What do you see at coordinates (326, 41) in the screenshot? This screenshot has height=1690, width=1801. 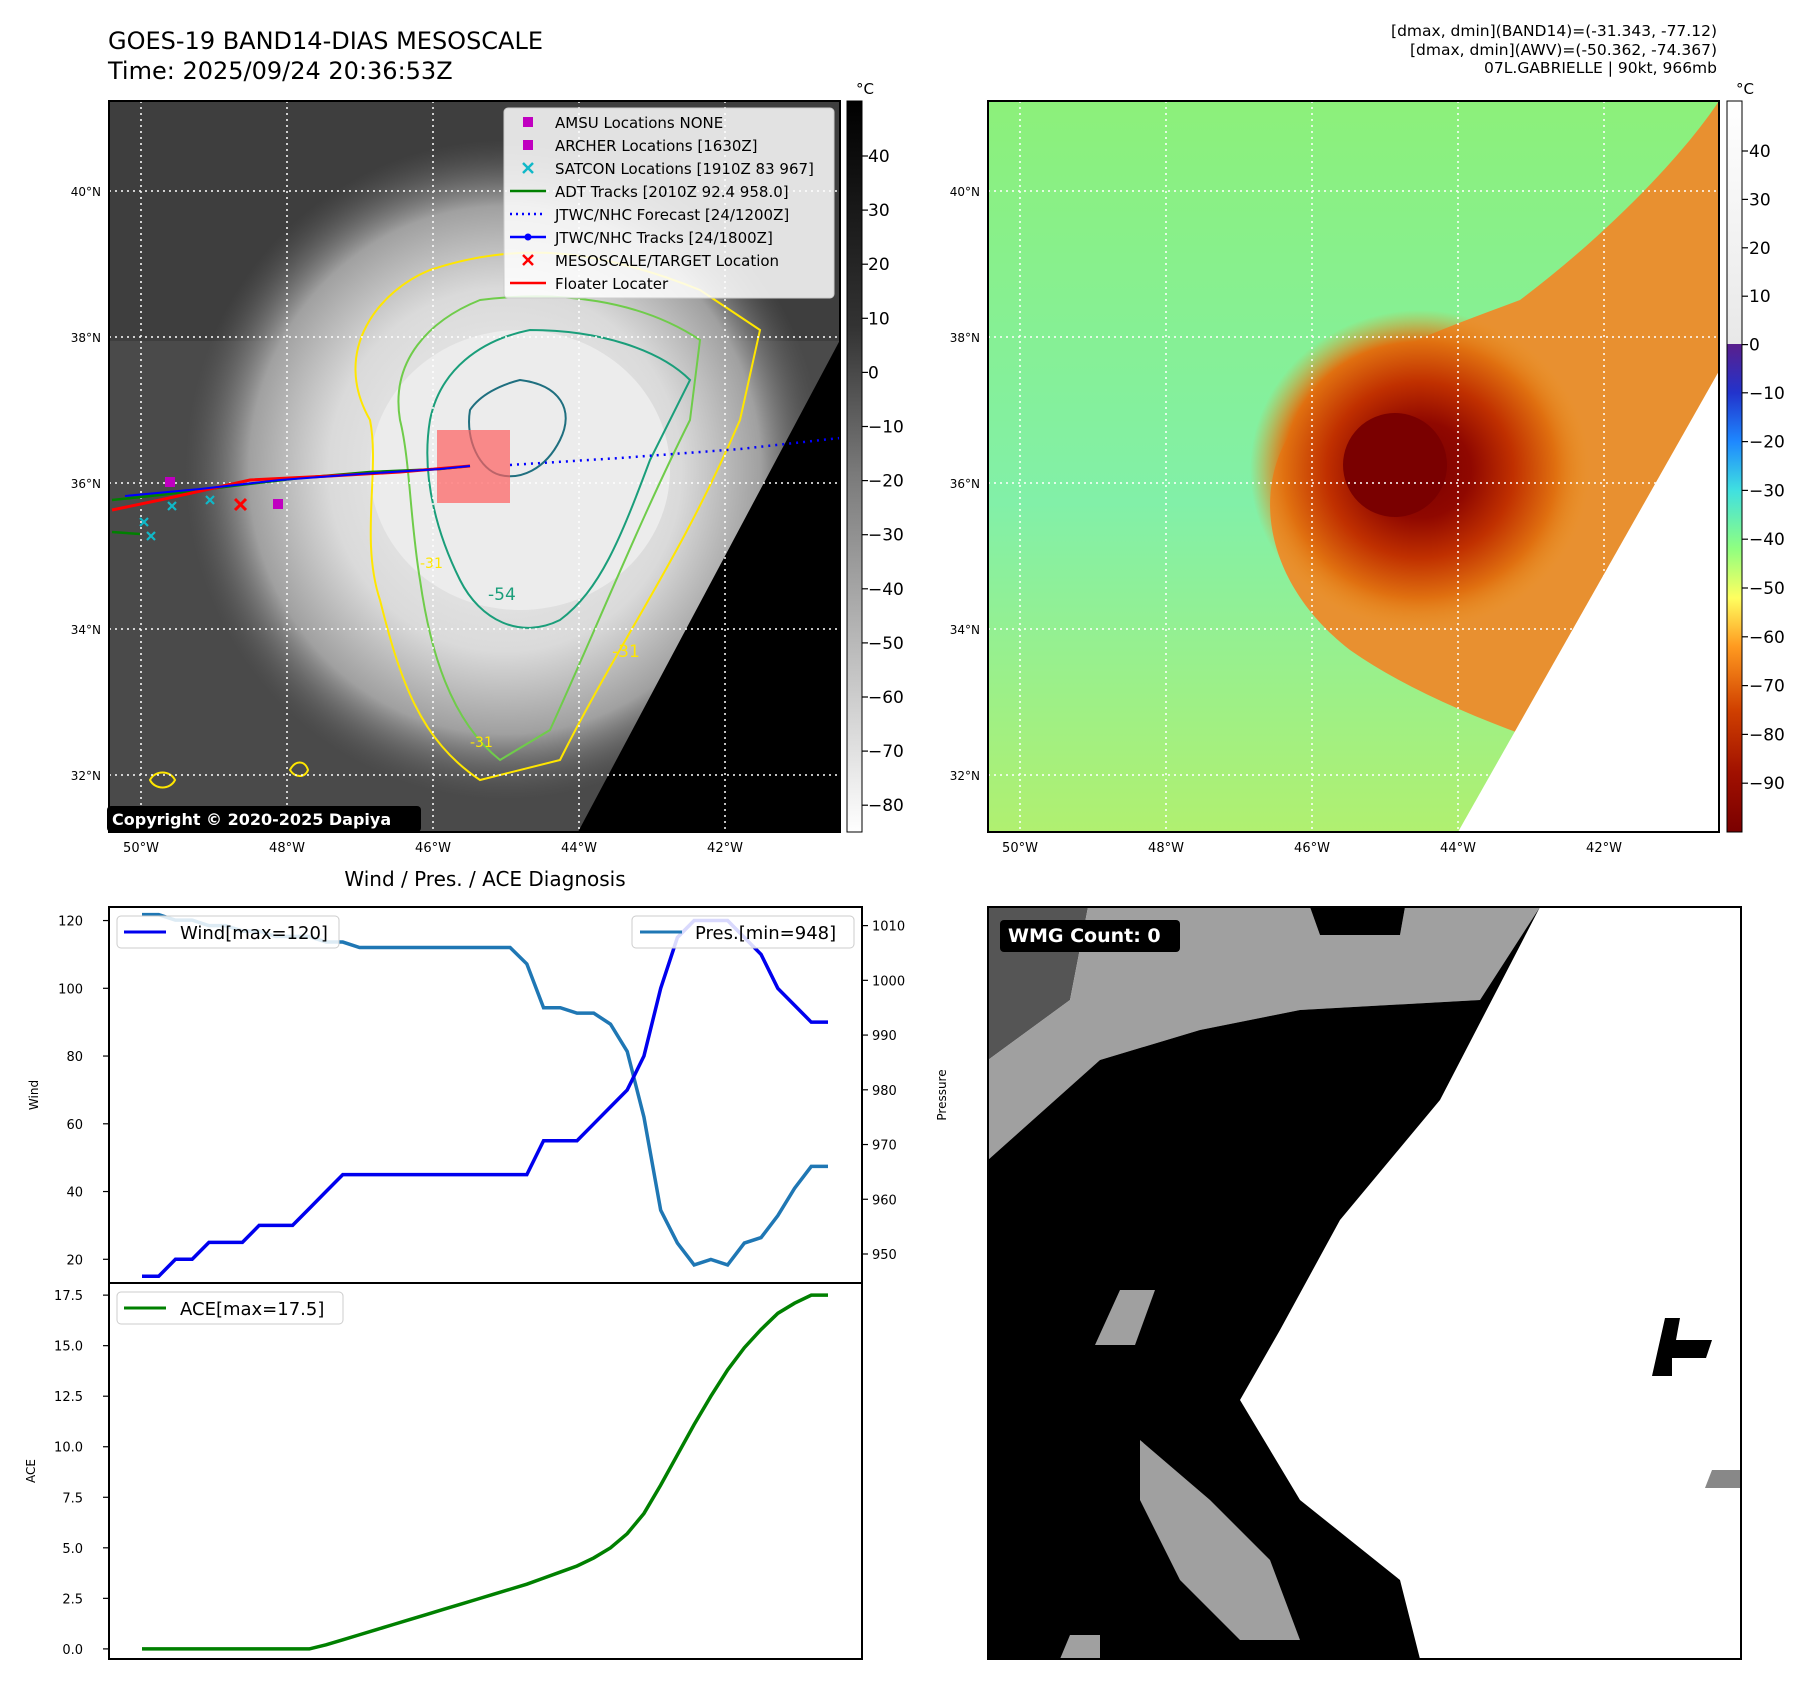 I see `title-line-1: GOES-19 BAND14-DIAS MESOSCALE` at bounding box center [326, 41].